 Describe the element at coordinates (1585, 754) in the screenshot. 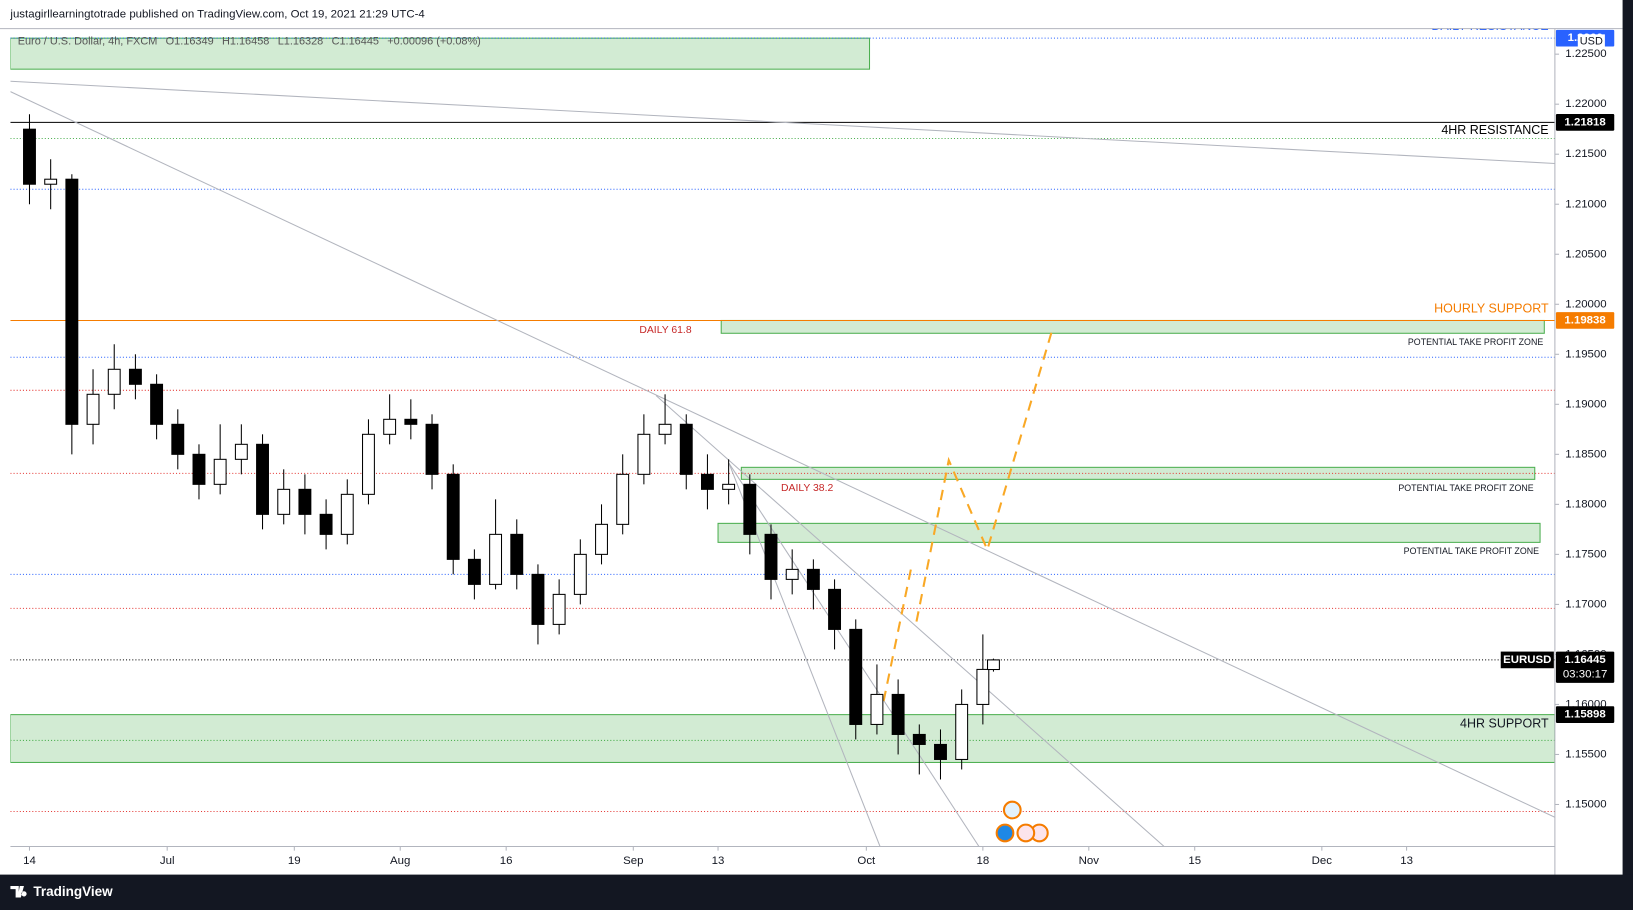

I see `y-tick-label: 1.15500` at that location.